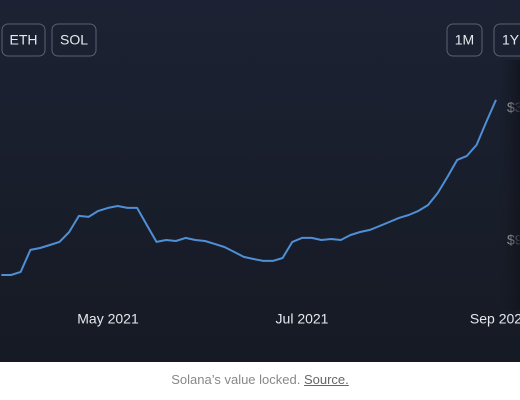 Image resolution: width=520 pixels, height=400 pixels. What do you see at coordinates (511, 40) in the screenshot?
I see `button-label: 1Y` at bounding box center [511, 40].